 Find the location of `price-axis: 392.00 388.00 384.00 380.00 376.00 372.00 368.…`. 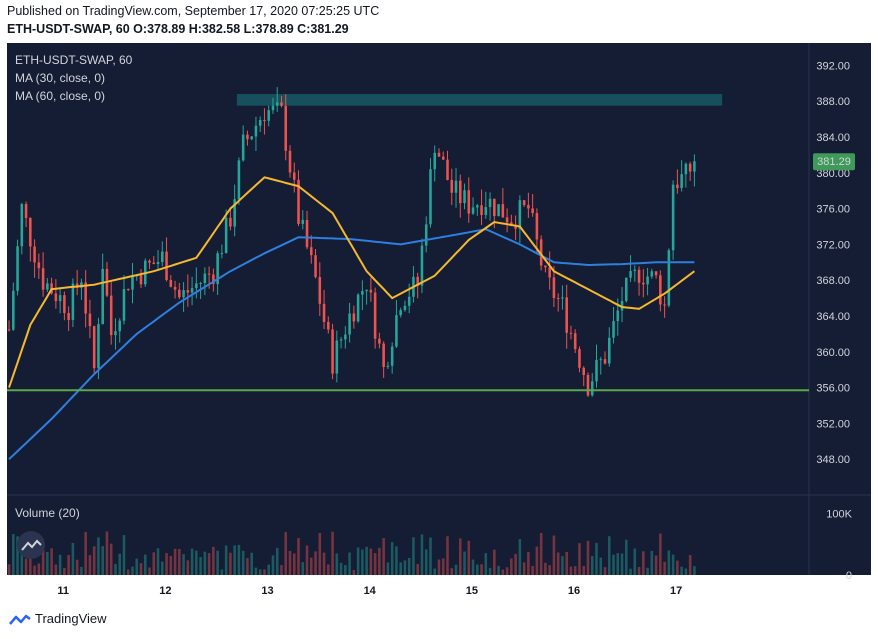

price-axis: 392.00 388.00 384.00 380.00 376.00 372.00 368.… is located at coordinates (833, 263).